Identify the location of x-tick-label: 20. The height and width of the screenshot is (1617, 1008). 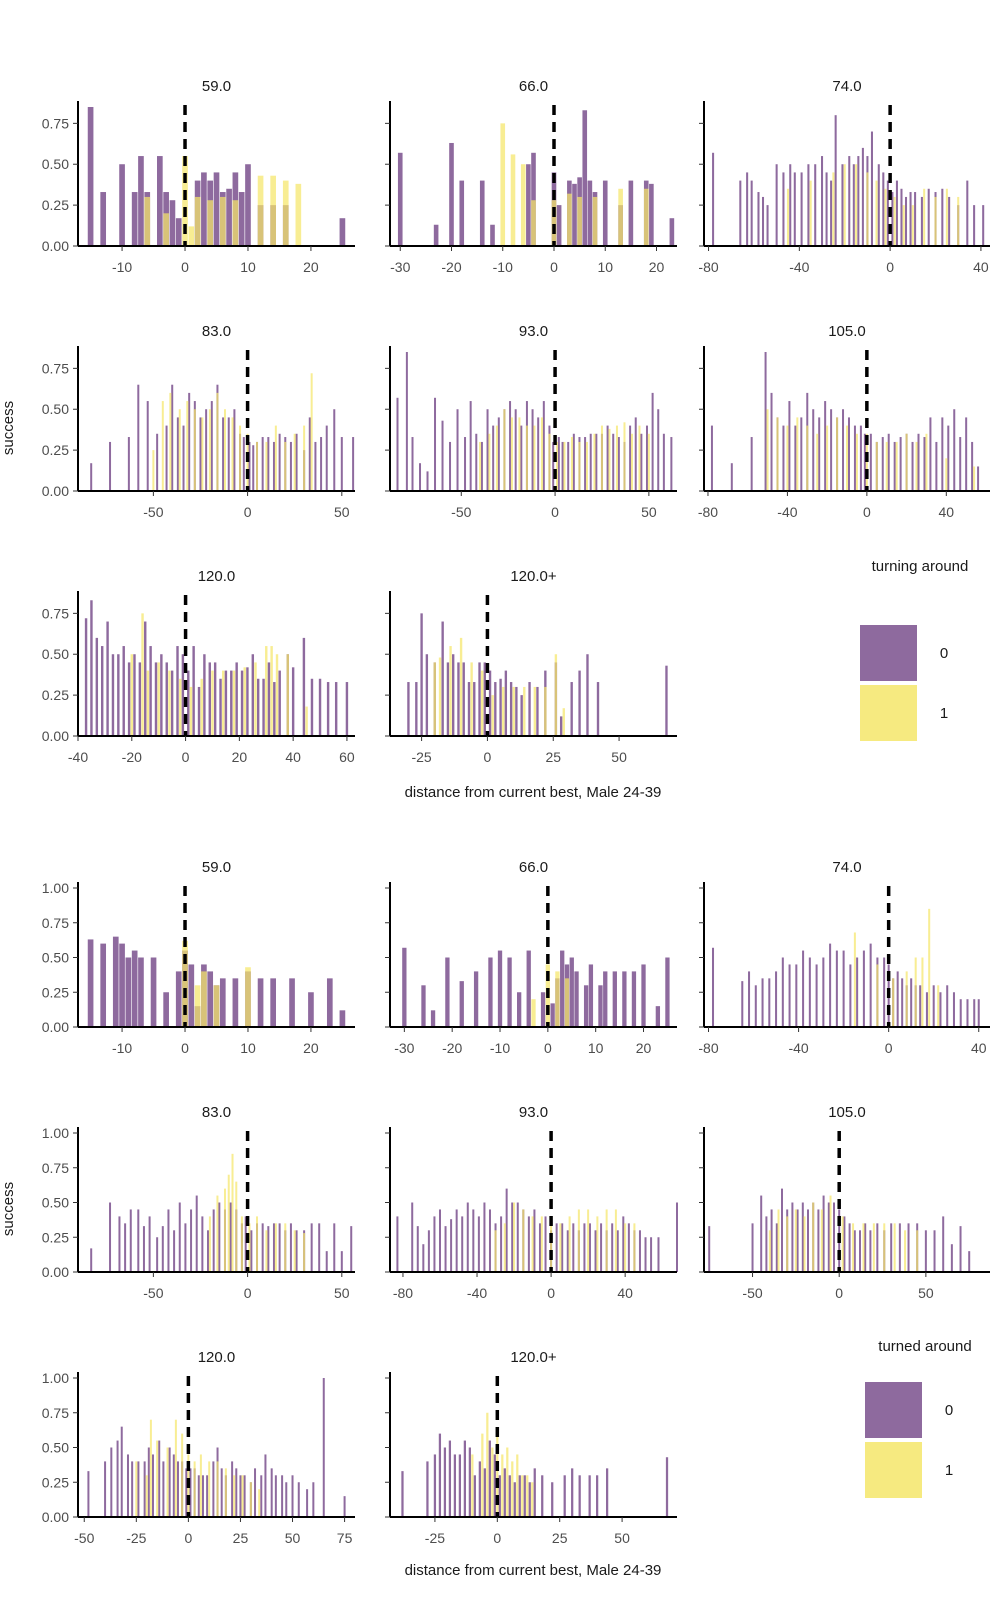
(240, 757).